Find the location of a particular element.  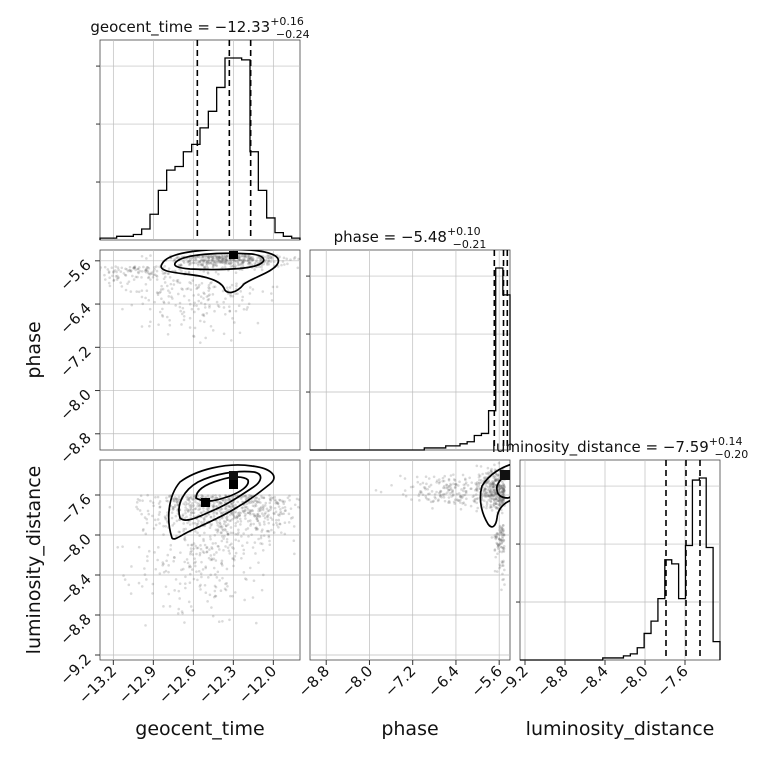

ytick-label-luminosity_distance: −8.8 is located at coordinates (75, 629).